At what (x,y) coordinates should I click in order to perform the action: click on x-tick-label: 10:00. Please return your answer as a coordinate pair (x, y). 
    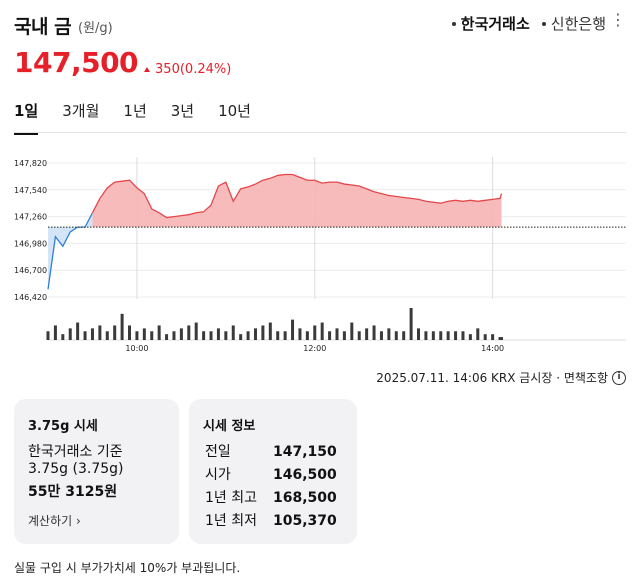
    Looking at the image, I should click on (136, 348).